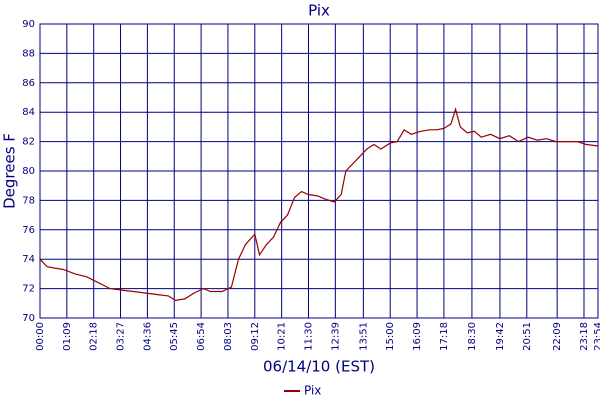  I want to click on x-tick-label: 02:18, so click(94, 336).